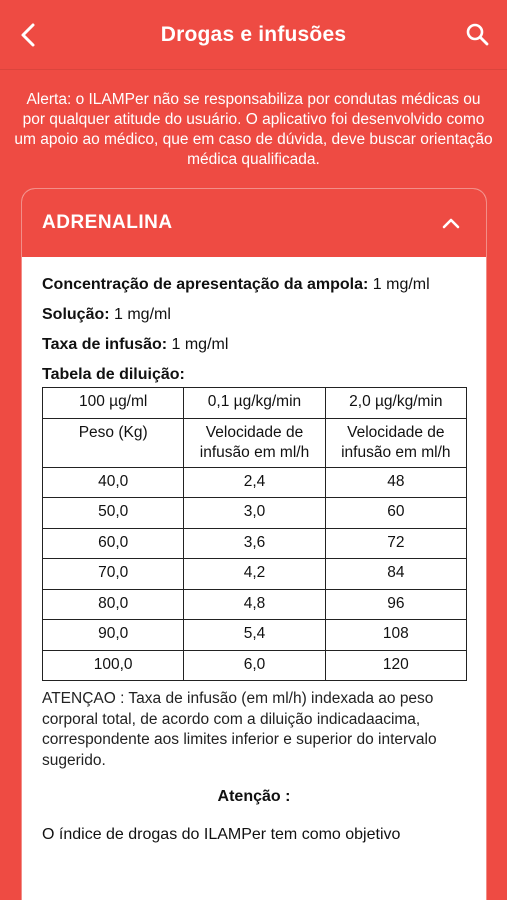  I want to click on table-cell: 3,6, so click(254, 543).